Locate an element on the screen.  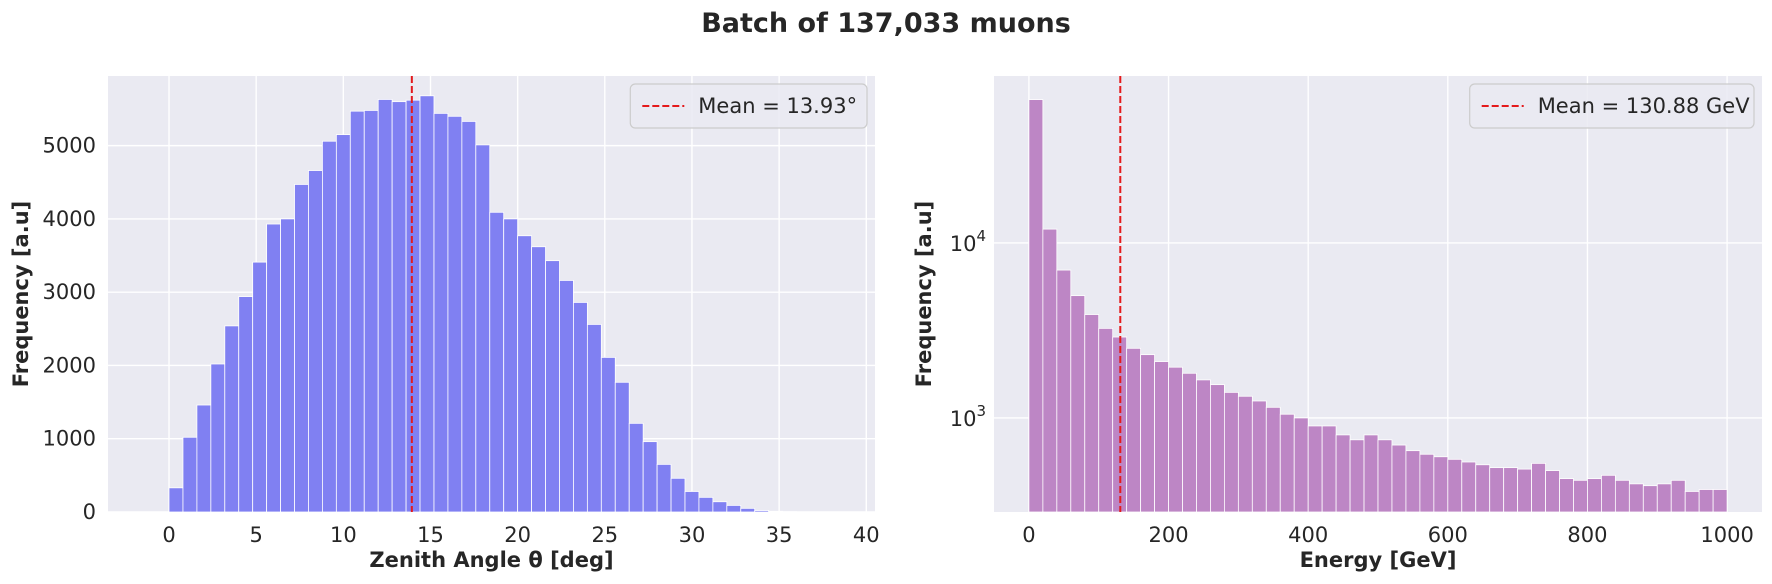
x-axis-label: Zenith Angle θ [deg] is located at coordinates (491, 560).